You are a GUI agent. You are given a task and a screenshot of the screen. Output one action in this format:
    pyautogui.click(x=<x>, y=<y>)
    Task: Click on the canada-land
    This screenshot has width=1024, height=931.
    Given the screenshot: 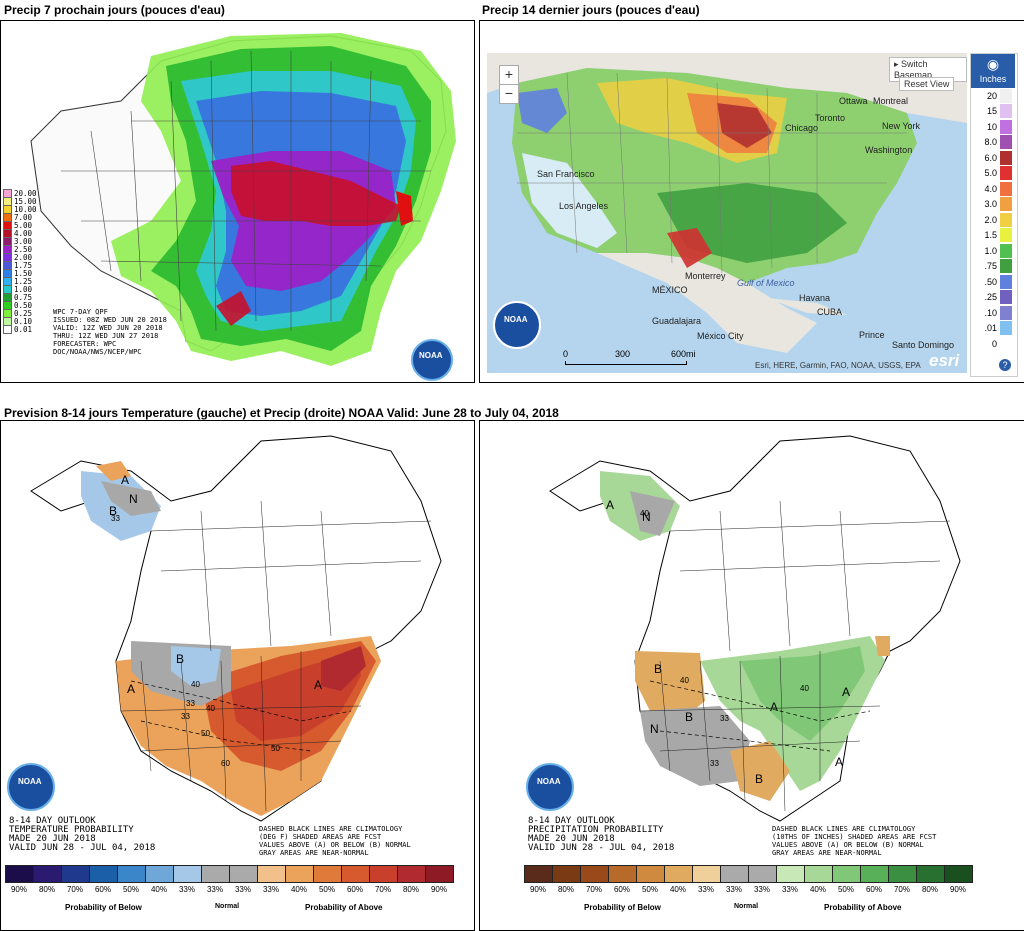 What is the action you would take?
    pyautogui.click(x=727, y=88)
    